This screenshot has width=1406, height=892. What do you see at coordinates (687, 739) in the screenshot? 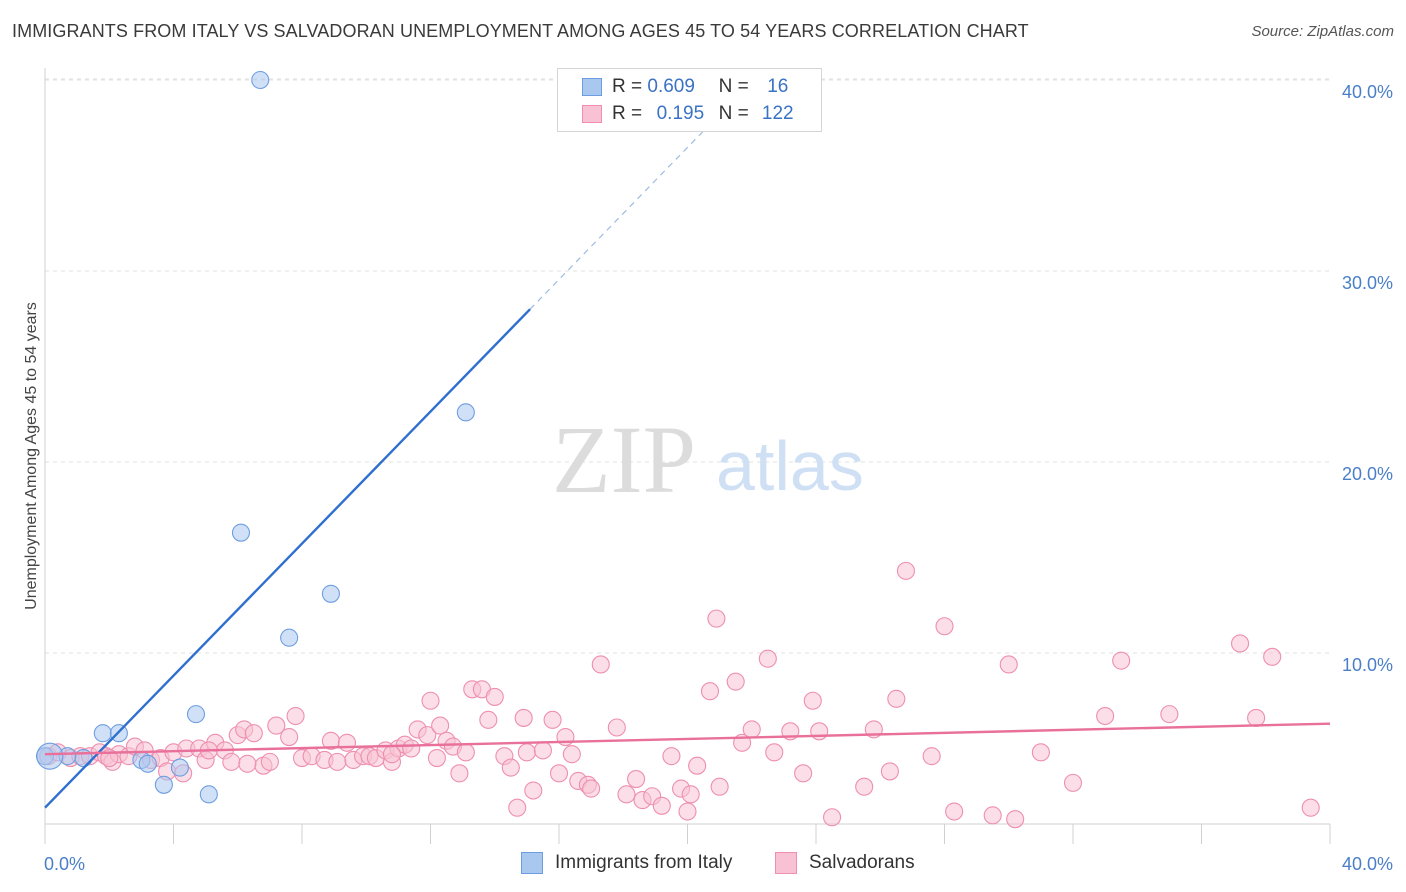
I see `trend-line-salvadorans` at bounding box center [687, 739].